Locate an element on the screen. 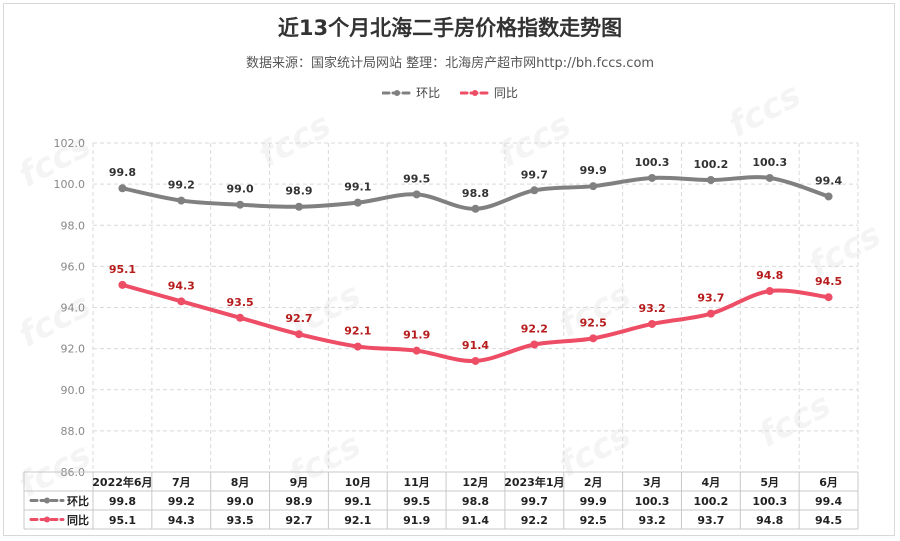 The image size is (900, 541). data-label-1-10: 93.7 is located at coordinates (710, 298).